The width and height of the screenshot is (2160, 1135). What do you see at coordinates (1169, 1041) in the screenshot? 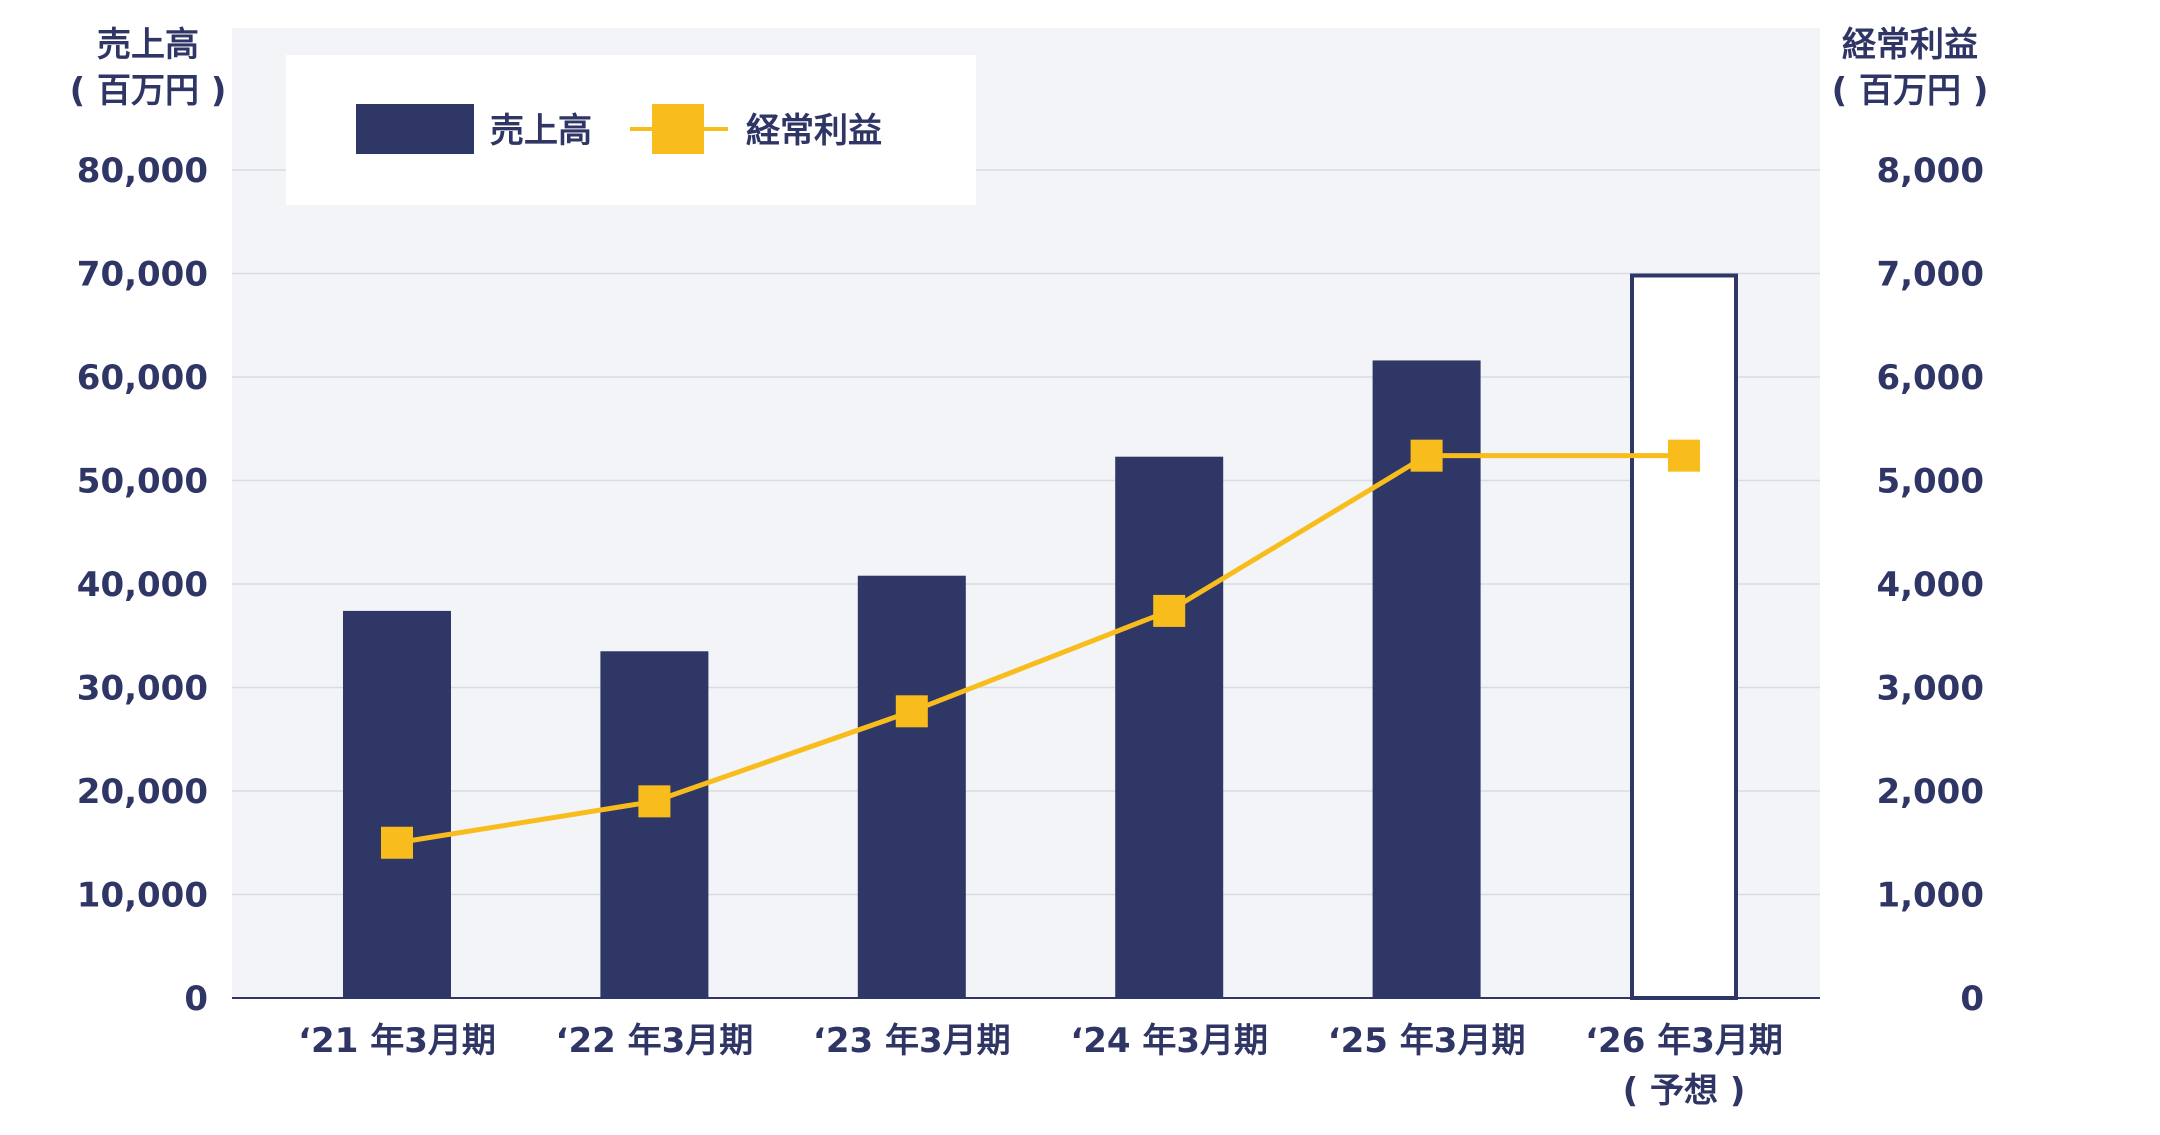
I see `category-label: ‘24 年3月期` at bounding box center [1169, 1041].